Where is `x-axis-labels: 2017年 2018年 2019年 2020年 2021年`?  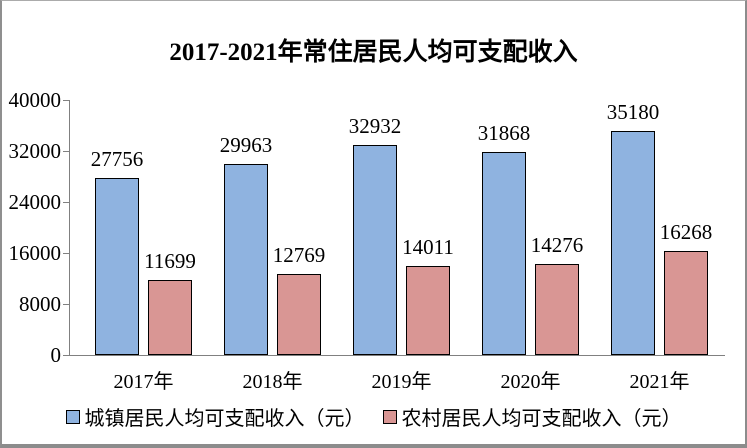
x-axis-labels: 2017年 2018年 2019年 2020年 2021年 is located at coordinates (401, 379).